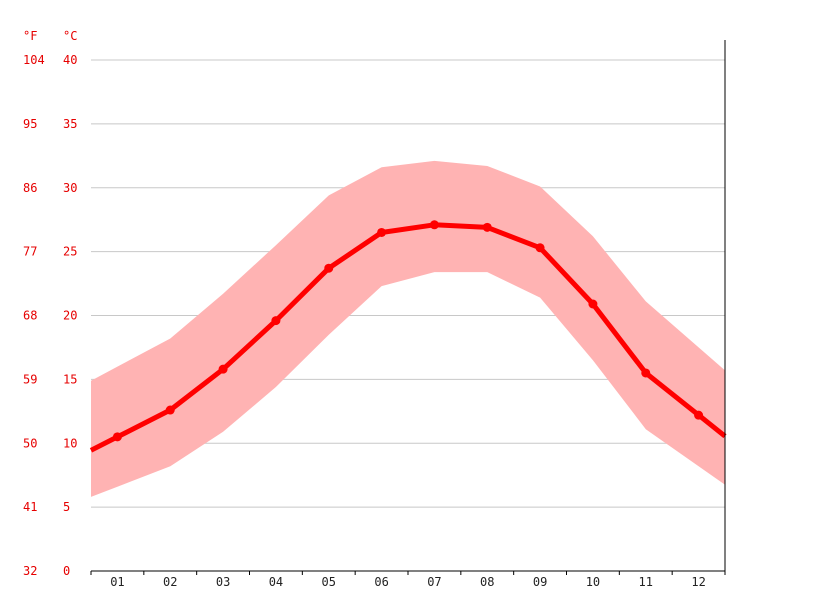 This screenshot has width=815, height=611. Describe the element at coordinates (34, 60) in the screenshot. I see `y-tick-fahrenheit: 104` at that location.